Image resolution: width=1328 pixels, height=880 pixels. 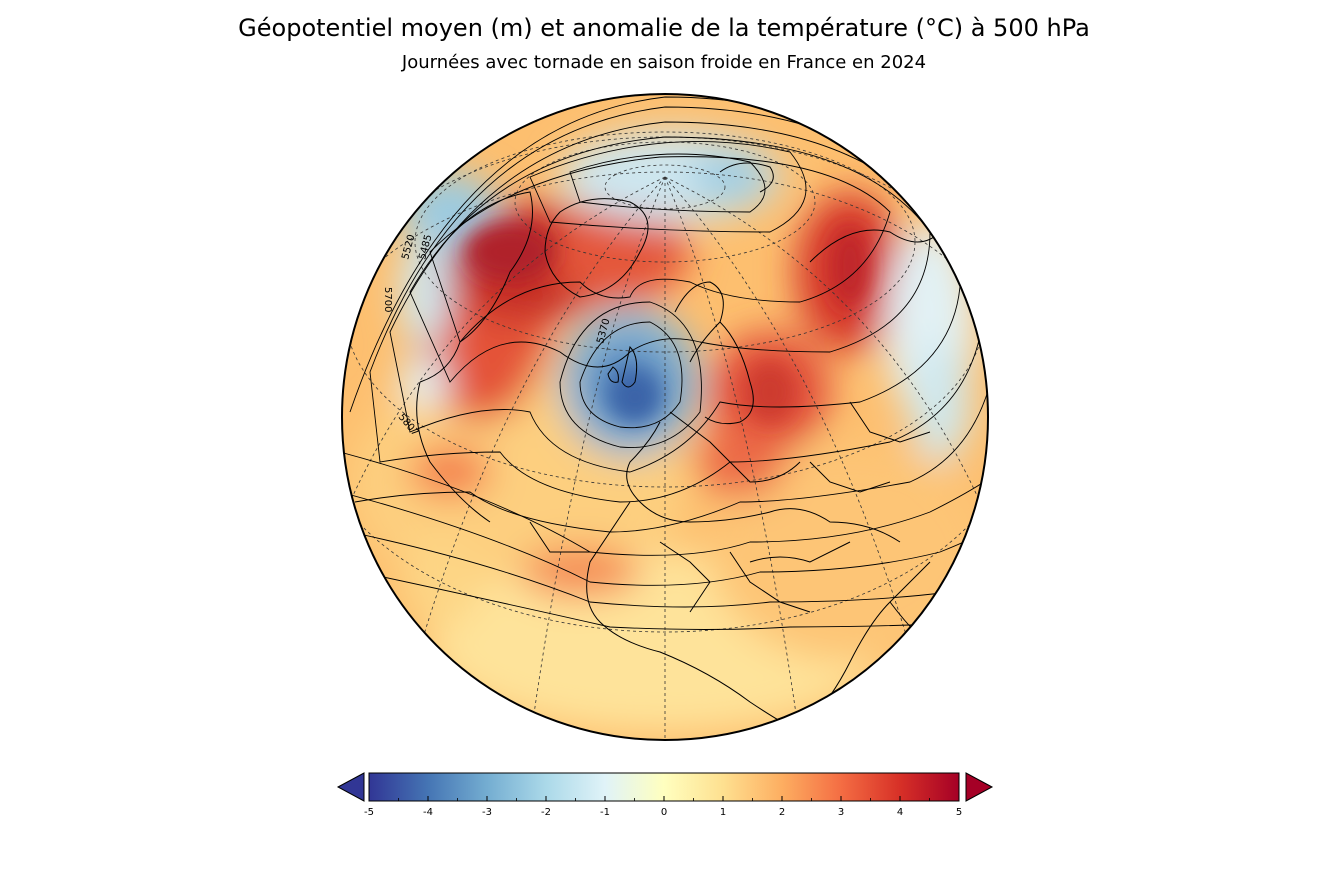 What do you see at coordinates (979, 787) in the screenshot?
I see `colorbar-extend-max` at bounding box center [979, 787].